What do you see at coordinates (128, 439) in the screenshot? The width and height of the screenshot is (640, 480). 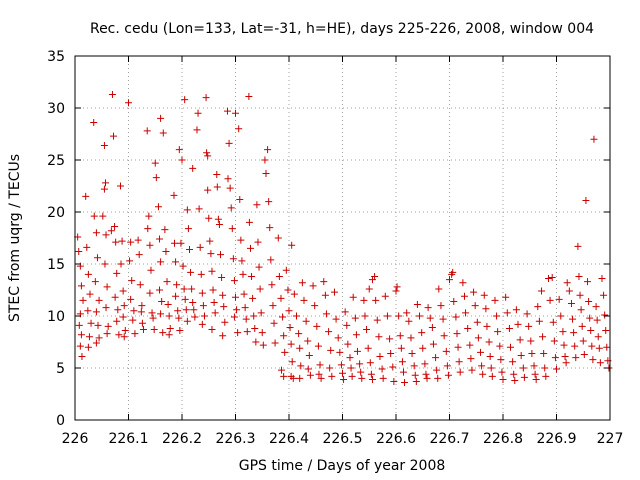 I see `x-tick-label: 226.1` at bounding box center [128, 439].